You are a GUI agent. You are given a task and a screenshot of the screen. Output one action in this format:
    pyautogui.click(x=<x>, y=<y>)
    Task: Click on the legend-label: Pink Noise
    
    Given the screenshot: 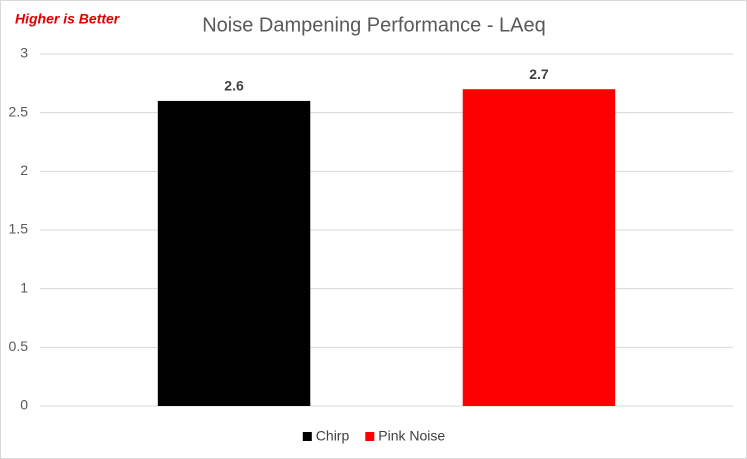 What is the action you would take?
    pyautogui.click(x=411, y=436)
    